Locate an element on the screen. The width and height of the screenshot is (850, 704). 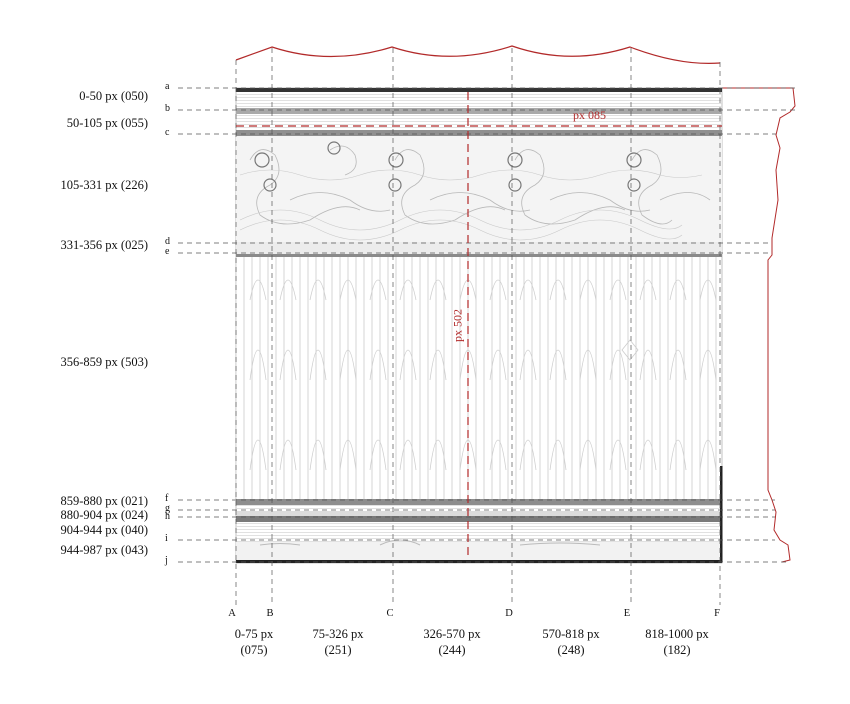
row-label-j: 944-987 px (043) is located at coordinates (104, 550).